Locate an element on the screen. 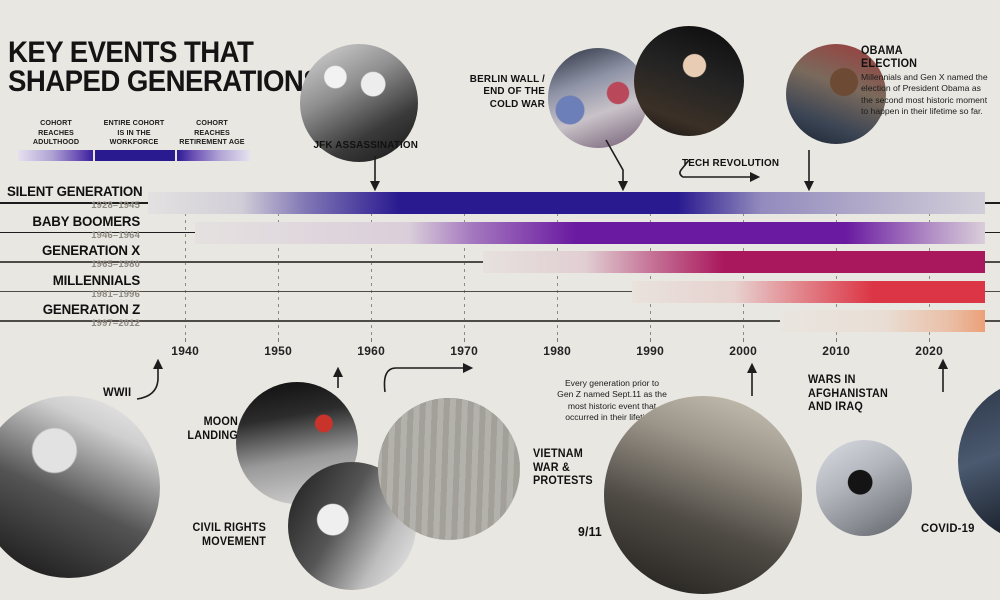 The image size is (1000, 600). legend-workforce-line3: WORKFORCE is located at coordinates (134, 141).